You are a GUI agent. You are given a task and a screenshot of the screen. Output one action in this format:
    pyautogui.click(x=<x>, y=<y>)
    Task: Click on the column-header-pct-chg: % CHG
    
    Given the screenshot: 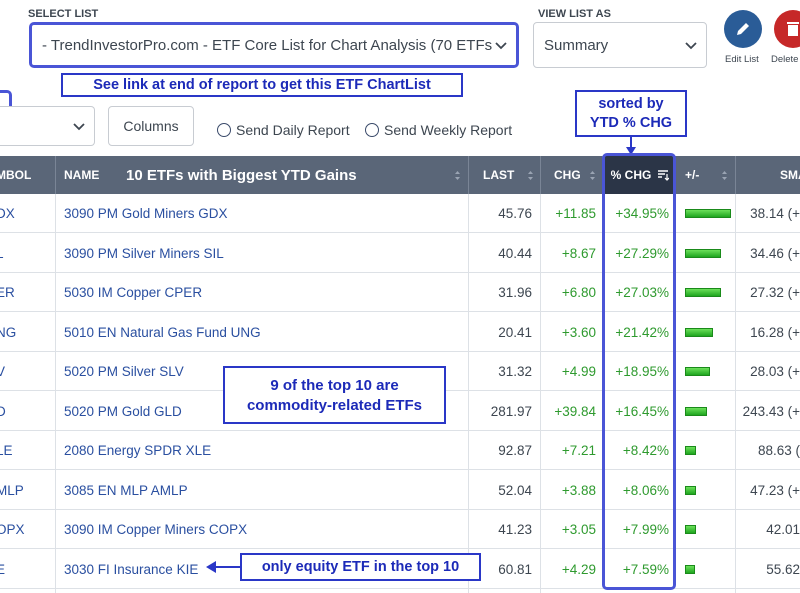 What is the action you would take?
    pyautogui.click(x=640, y=175)
    